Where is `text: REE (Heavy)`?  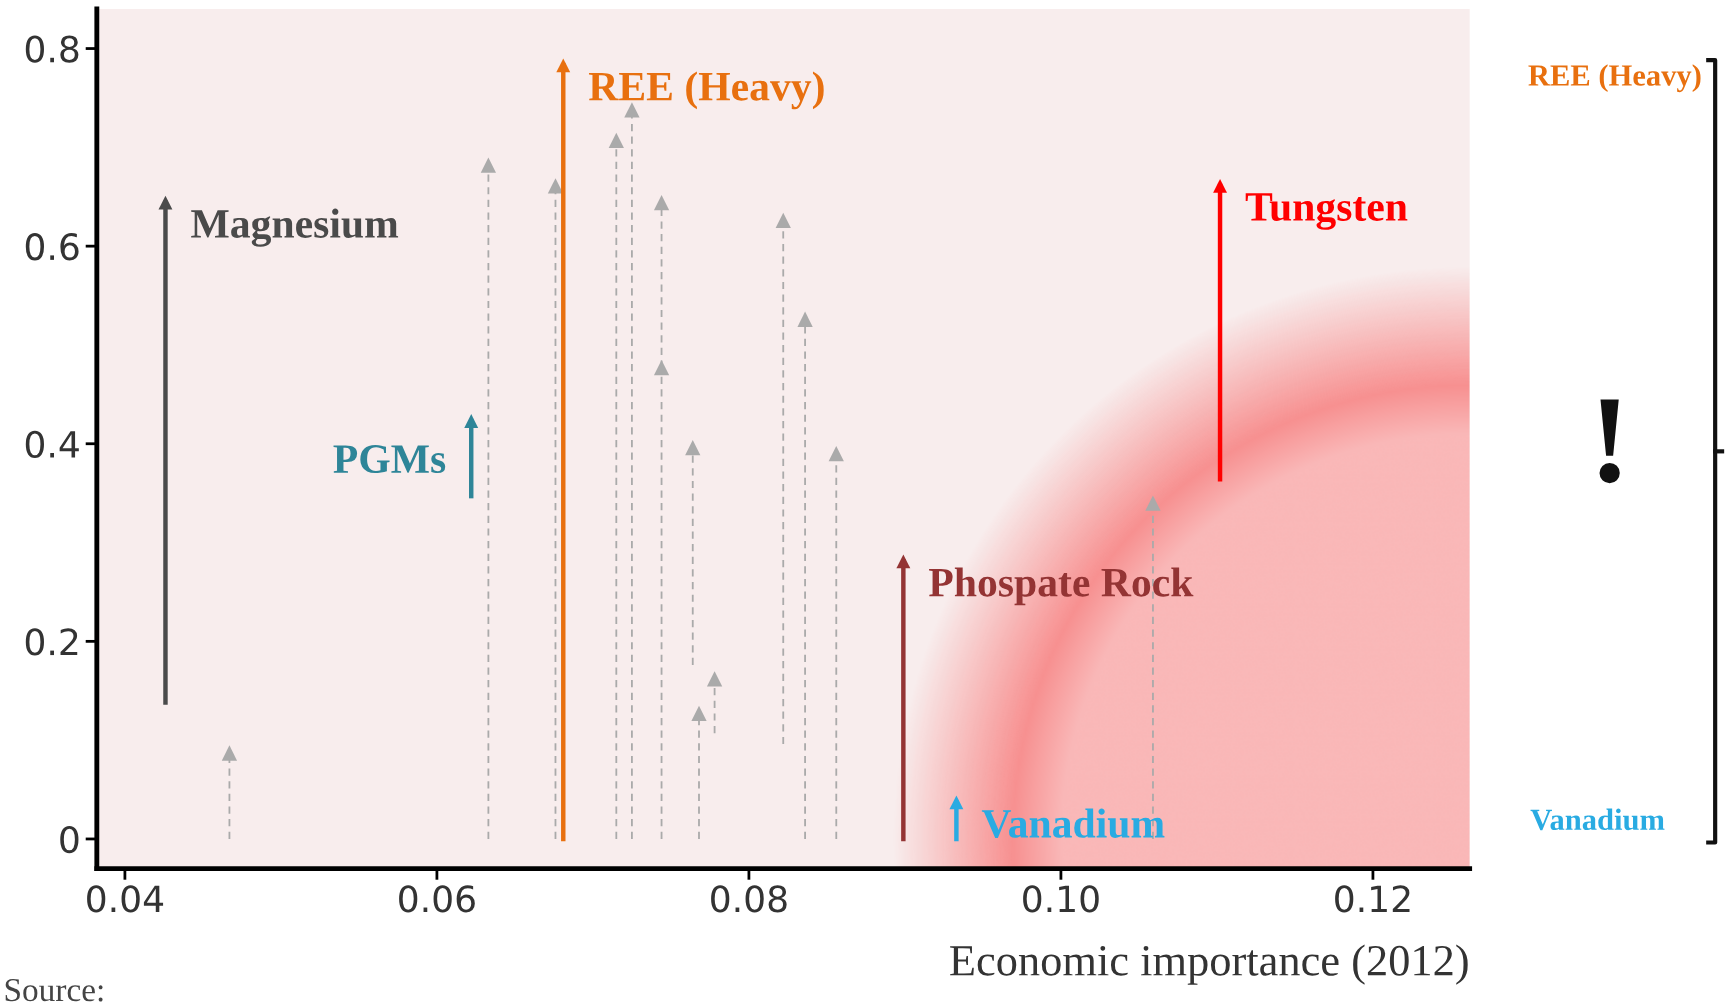
text: REE (Heavy) is located at coordinates (1614, 78).